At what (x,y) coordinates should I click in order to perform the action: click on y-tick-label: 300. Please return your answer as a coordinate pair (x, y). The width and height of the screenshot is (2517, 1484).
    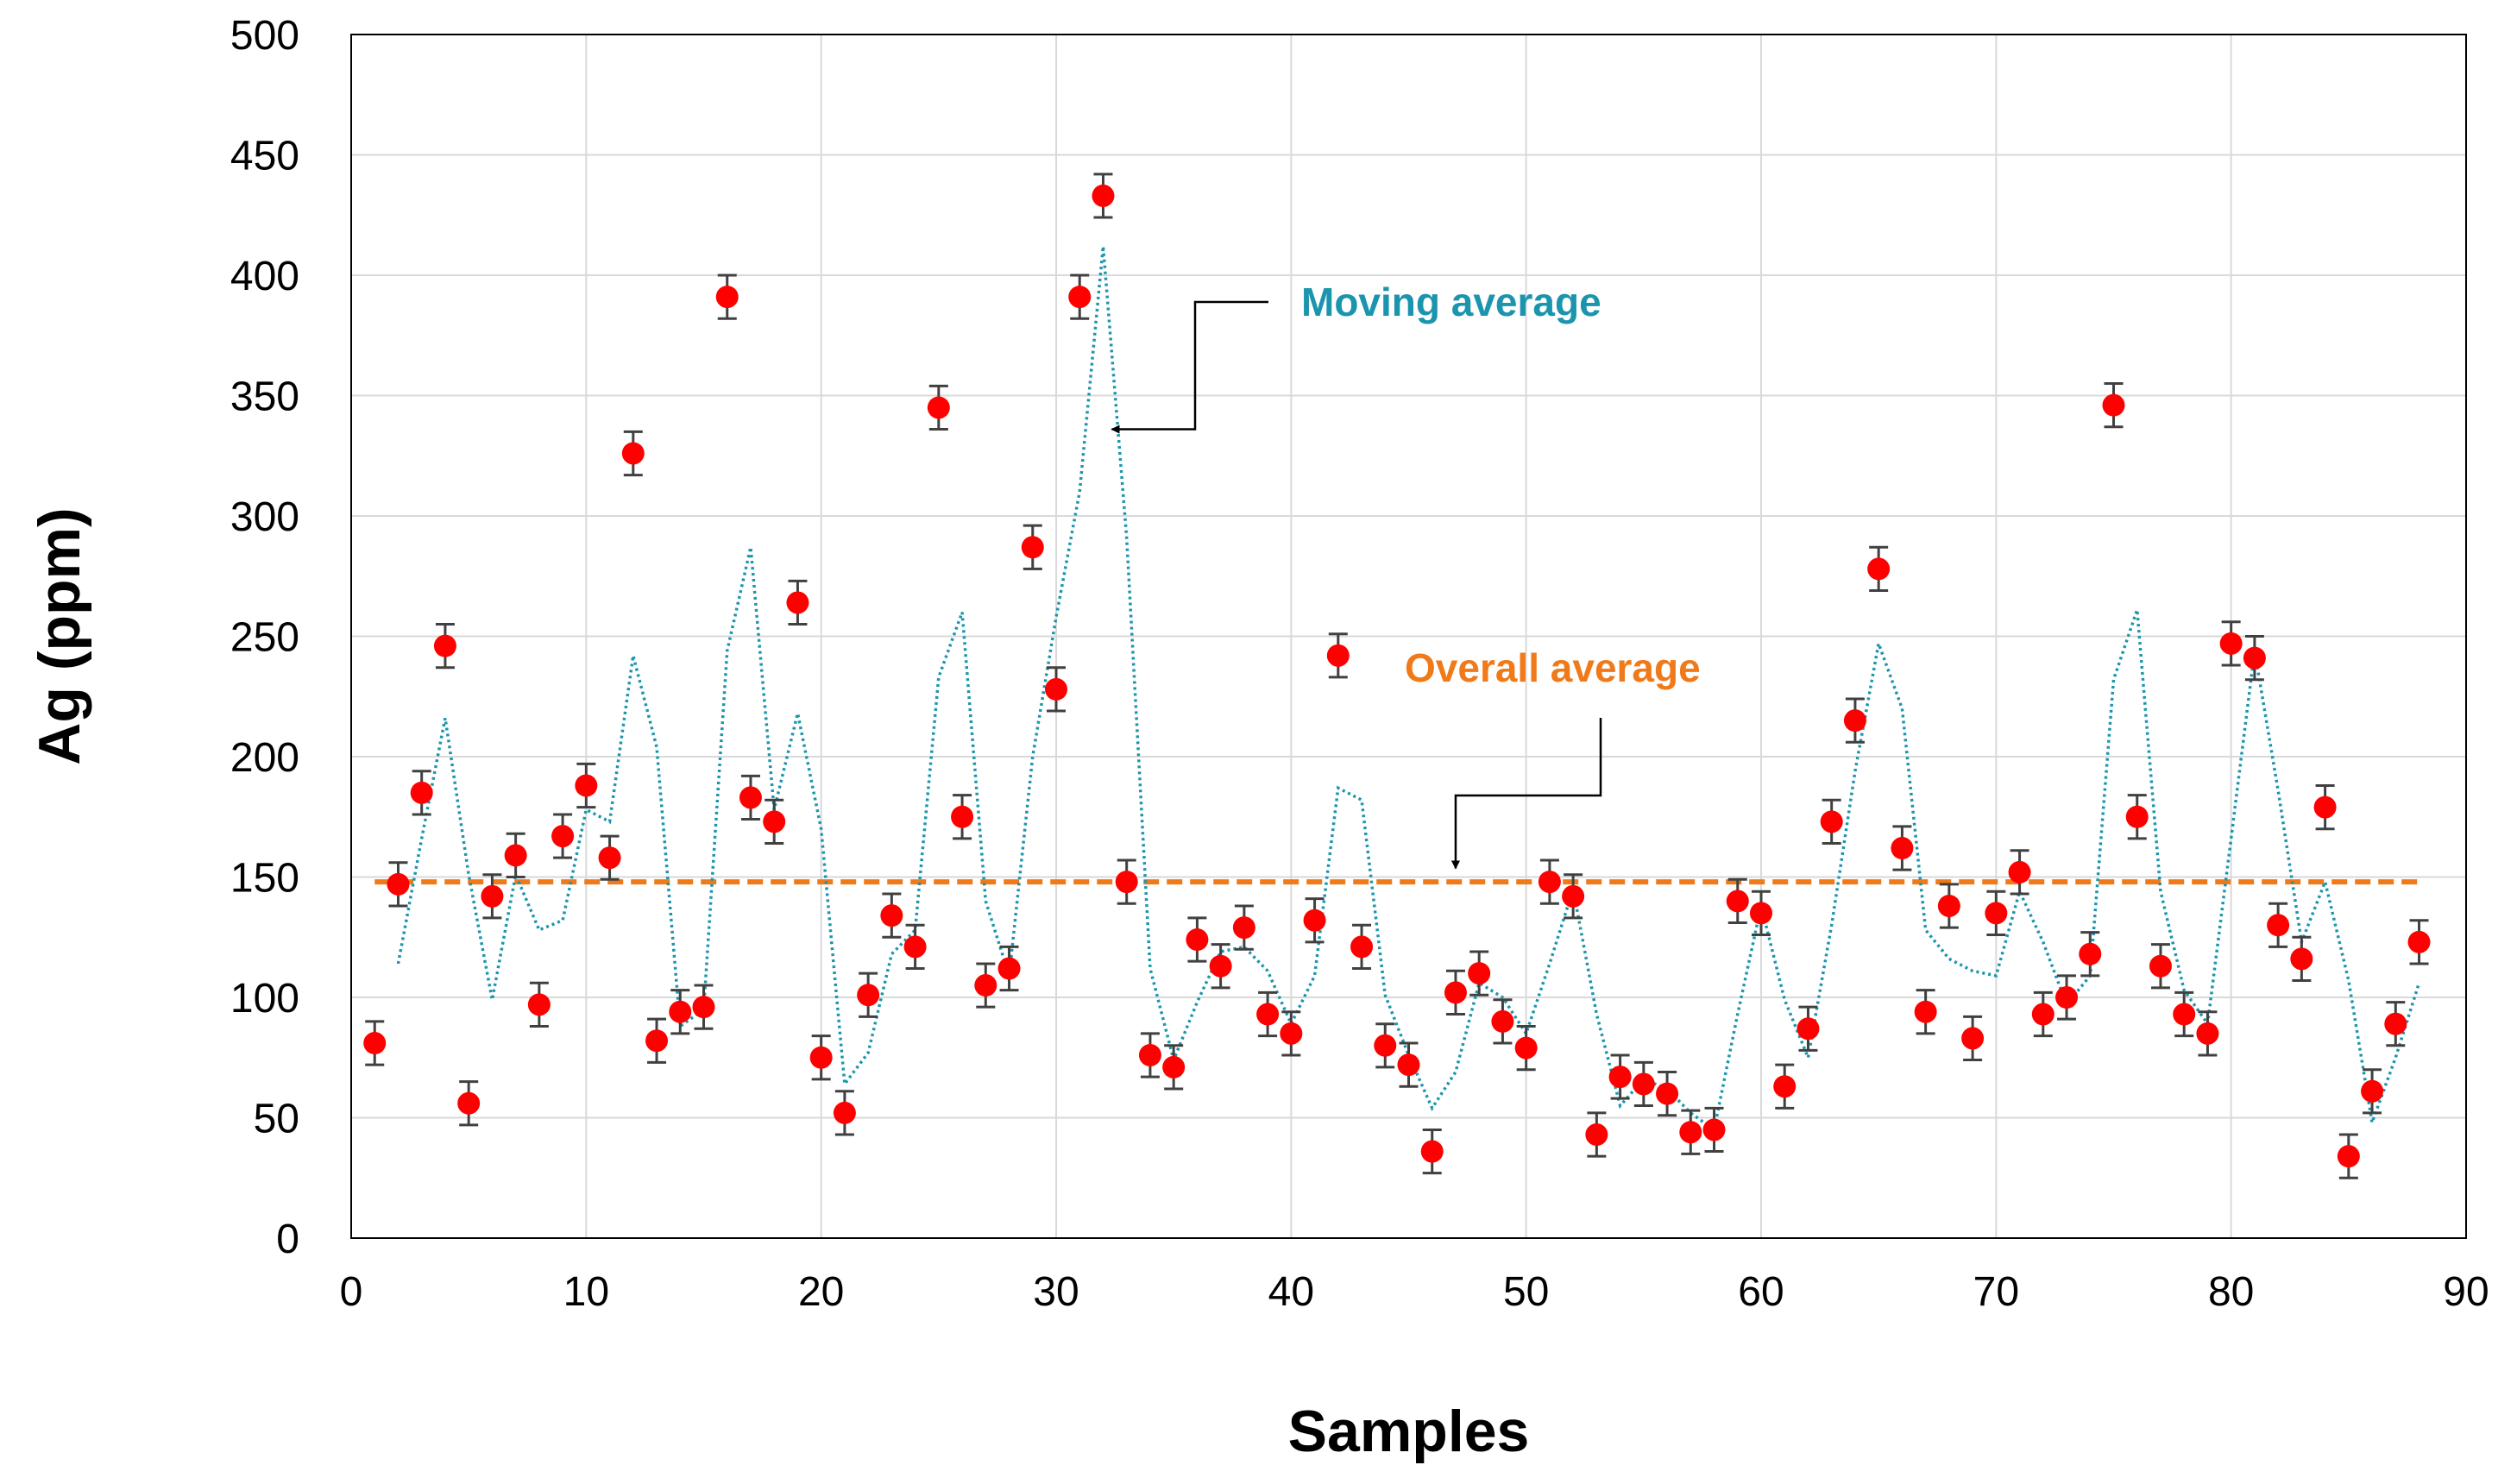
    Looking at the image, I should click on (264, 517).